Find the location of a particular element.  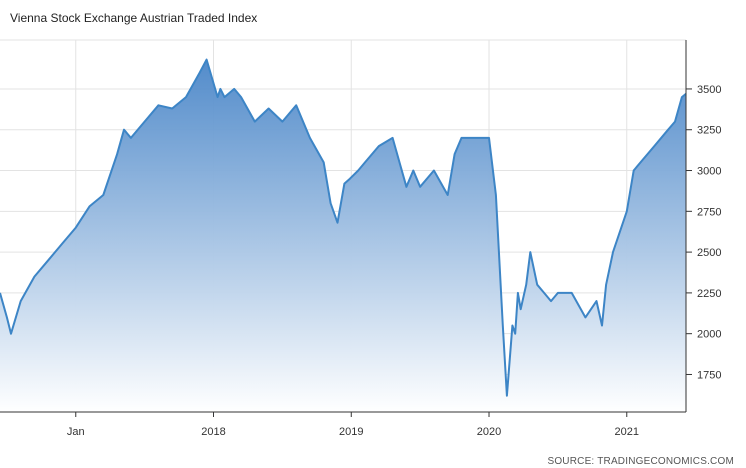

y-tick-label: 2750 is located at coordinates (709, 212).